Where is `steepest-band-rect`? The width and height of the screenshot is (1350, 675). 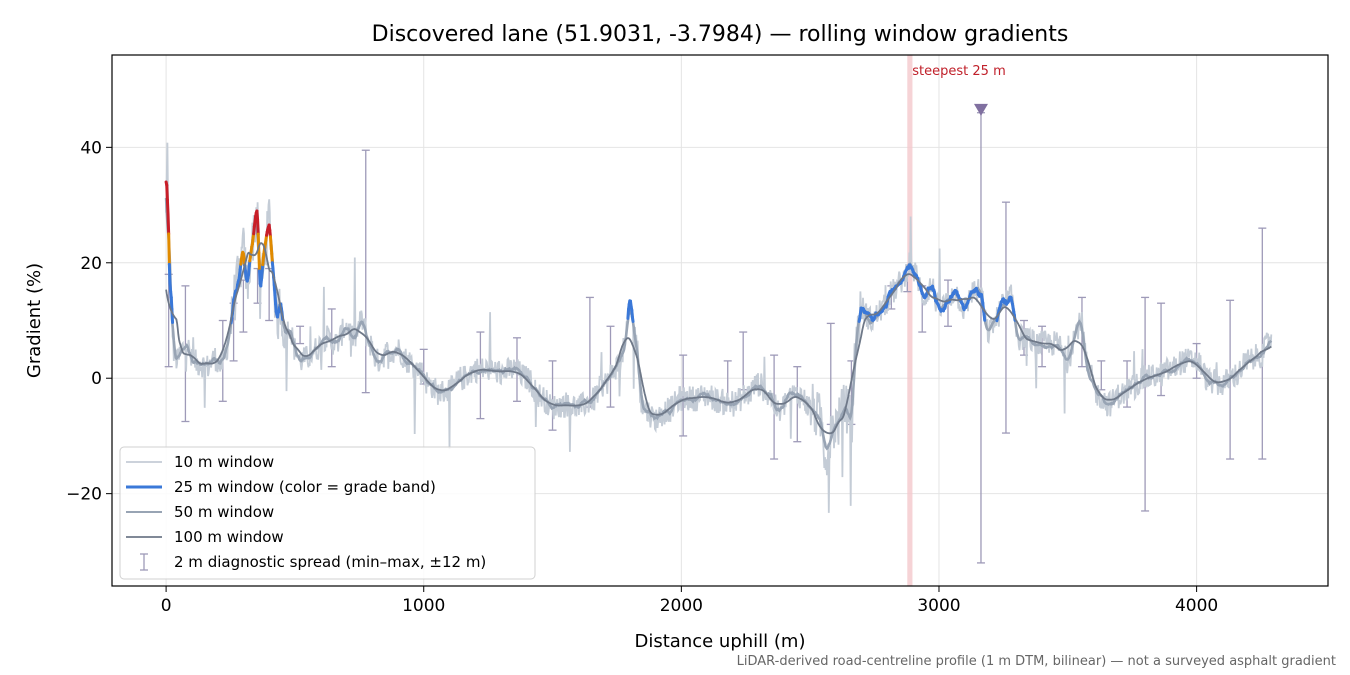 steepest-band-rect is located at coordinates (910, 320).